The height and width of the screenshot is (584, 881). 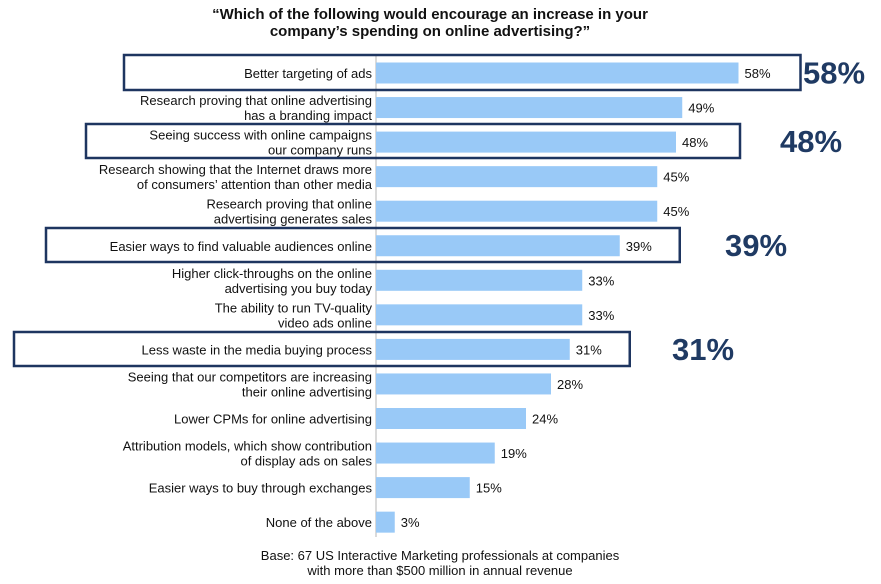 What do you see at coordinates (260, 135) in the screenshot?
I see `category-label-3-line-1: Seeing success with online campaigns` at bounding box center [260, 135].